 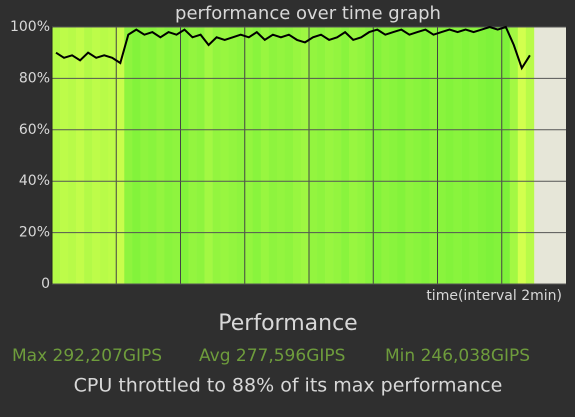 I want to click on y-tick-label: 40%, so click(x=34, y=181).